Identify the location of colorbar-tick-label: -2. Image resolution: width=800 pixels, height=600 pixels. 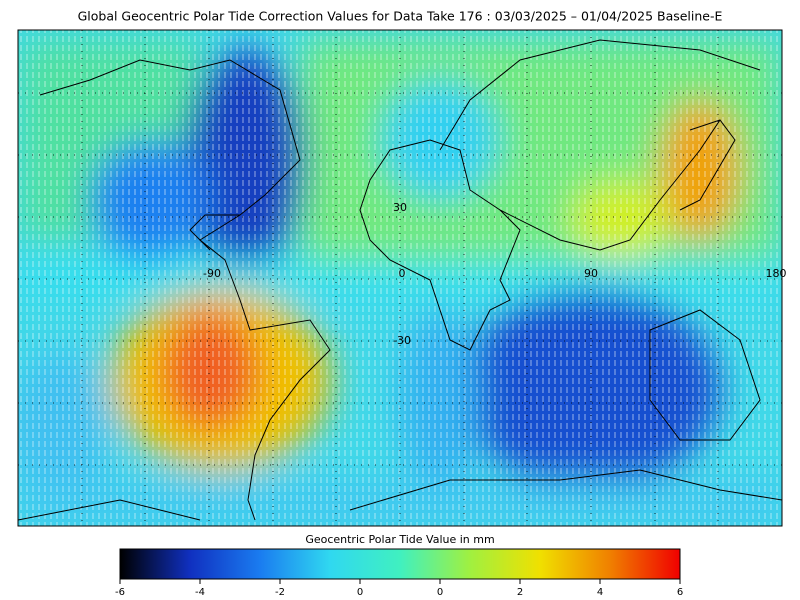
(280, 592).